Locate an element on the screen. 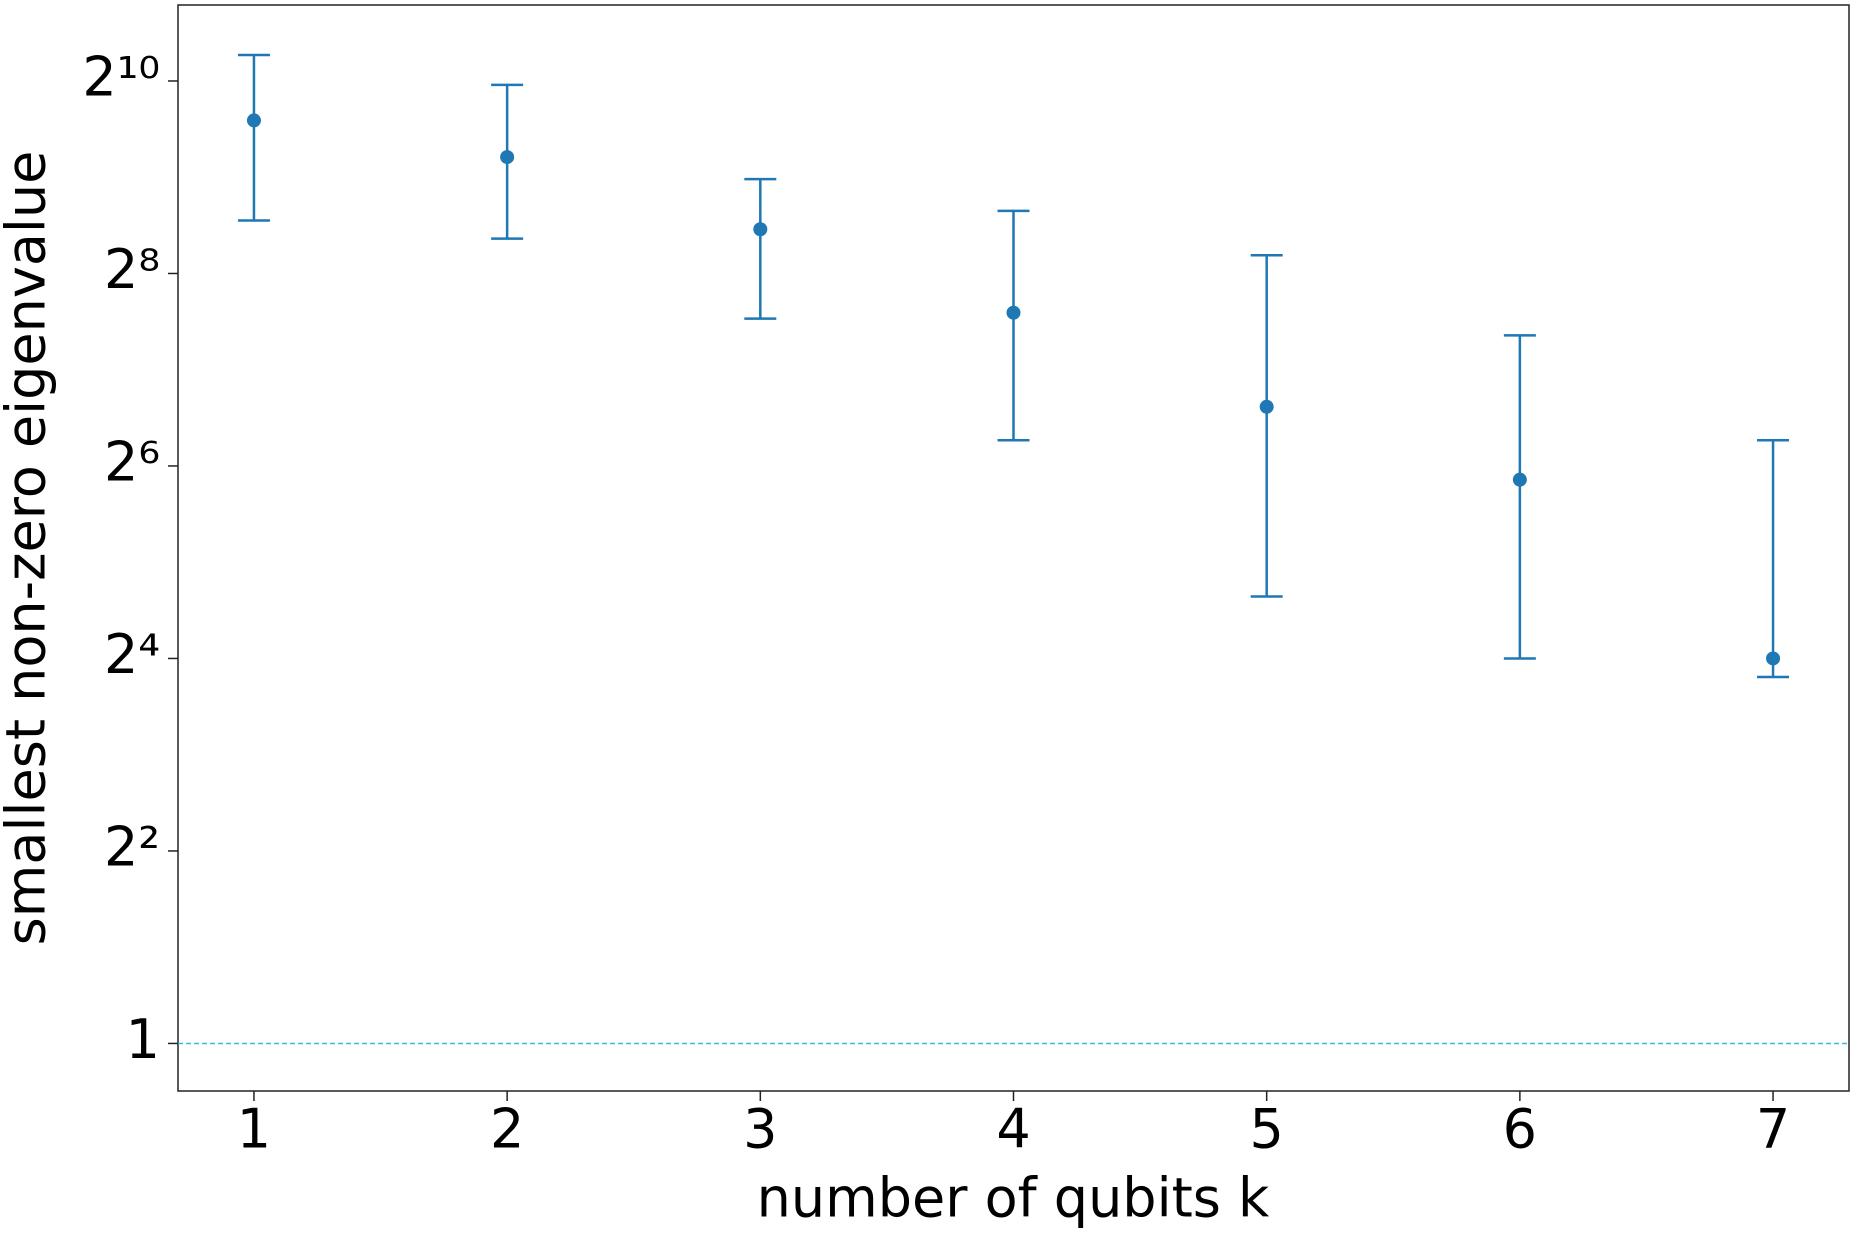 Image resolution: width=1856 pixels, height=1238 pixels. x-tick-label: 7 is located at coordinates (1773, 1129).